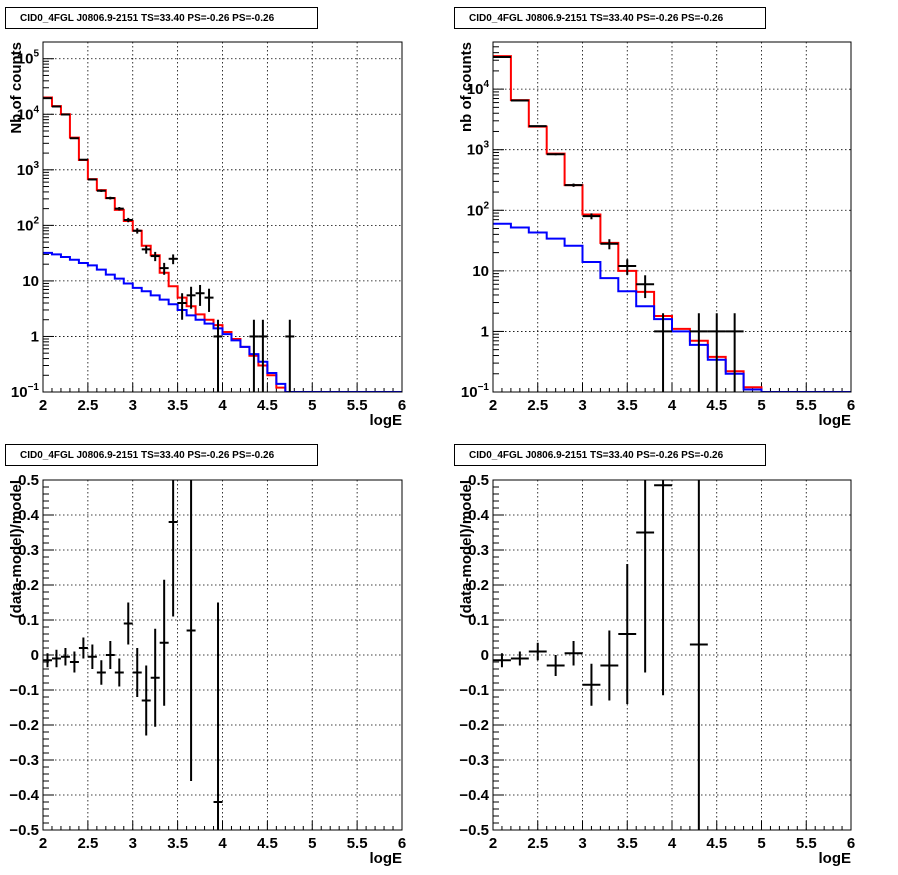 The width and height of the screenshot is (898, 875). I want to click on y-tick-label: 10³, so click(478, 149).